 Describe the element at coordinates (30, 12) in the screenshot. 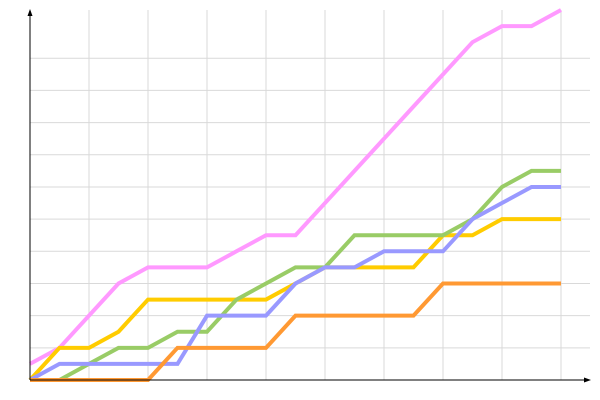

I see `y-axis-arrow-icon` at that location.